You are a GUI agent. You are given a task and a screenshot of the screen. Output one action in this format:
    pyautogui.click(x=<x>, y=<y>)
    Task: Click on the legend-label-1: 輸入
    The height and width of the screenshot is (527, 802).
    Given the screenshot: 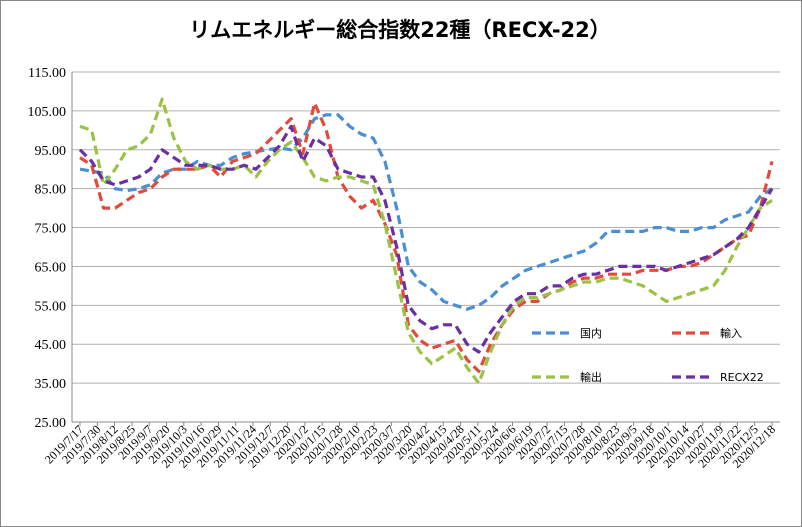 What is the action you would take?
    pyautogui.click(x=731, y=333)
    